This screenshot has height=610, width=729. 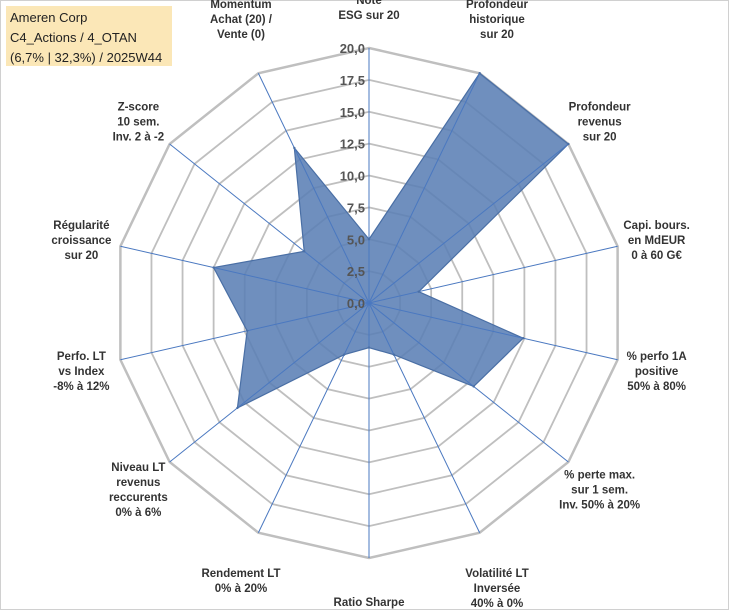 I want to click on axis-label: vs Index, so click(x=81, y=372).